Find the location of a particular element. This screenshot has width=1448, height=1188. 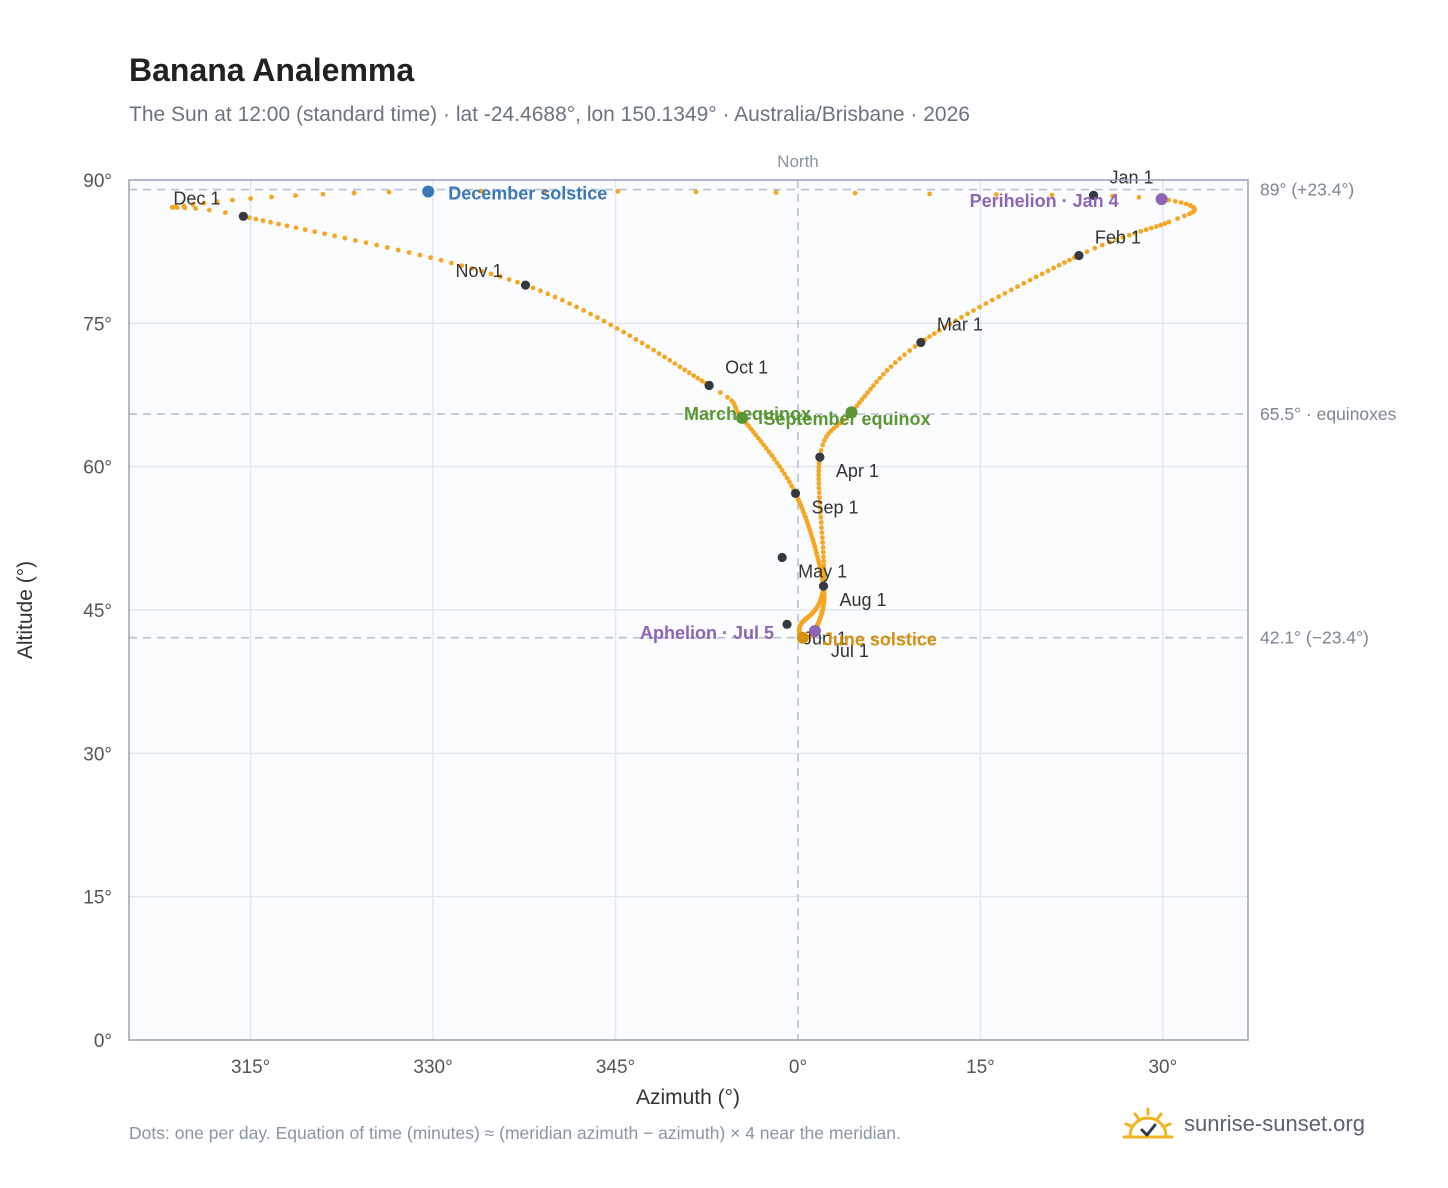

event-label: June solstice is located at coordinates (880, 640).